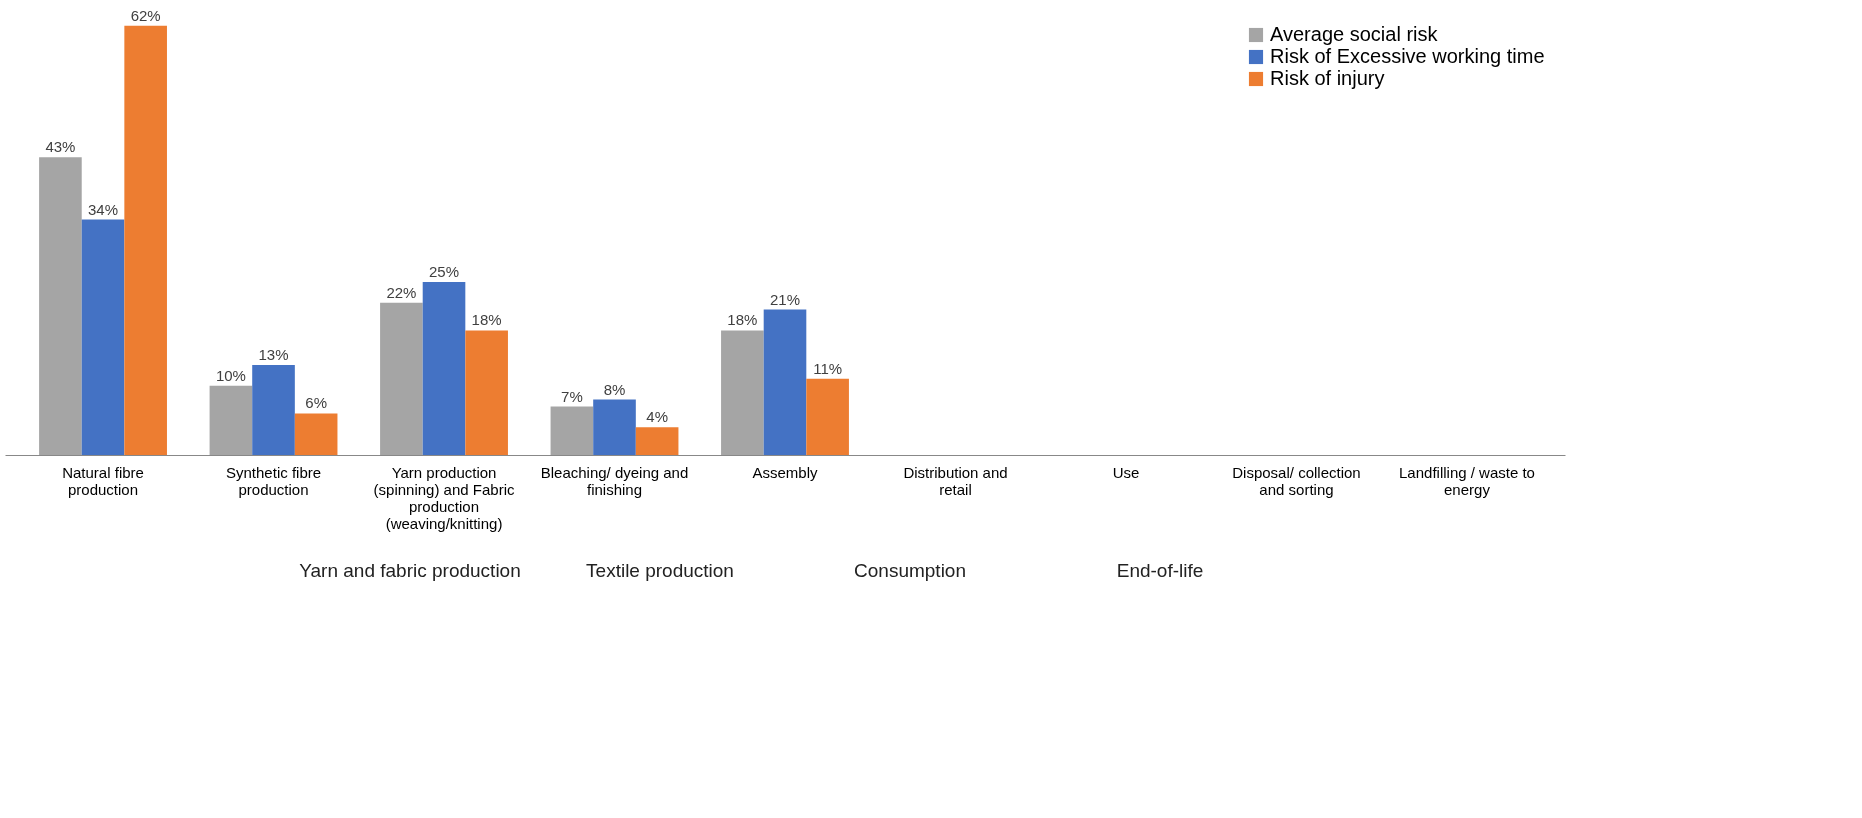  What do you see at coordinates (955, 480) in the screenshot?
I see `x-tick-label: Distribution and retail` at bounding box center [955, 480].